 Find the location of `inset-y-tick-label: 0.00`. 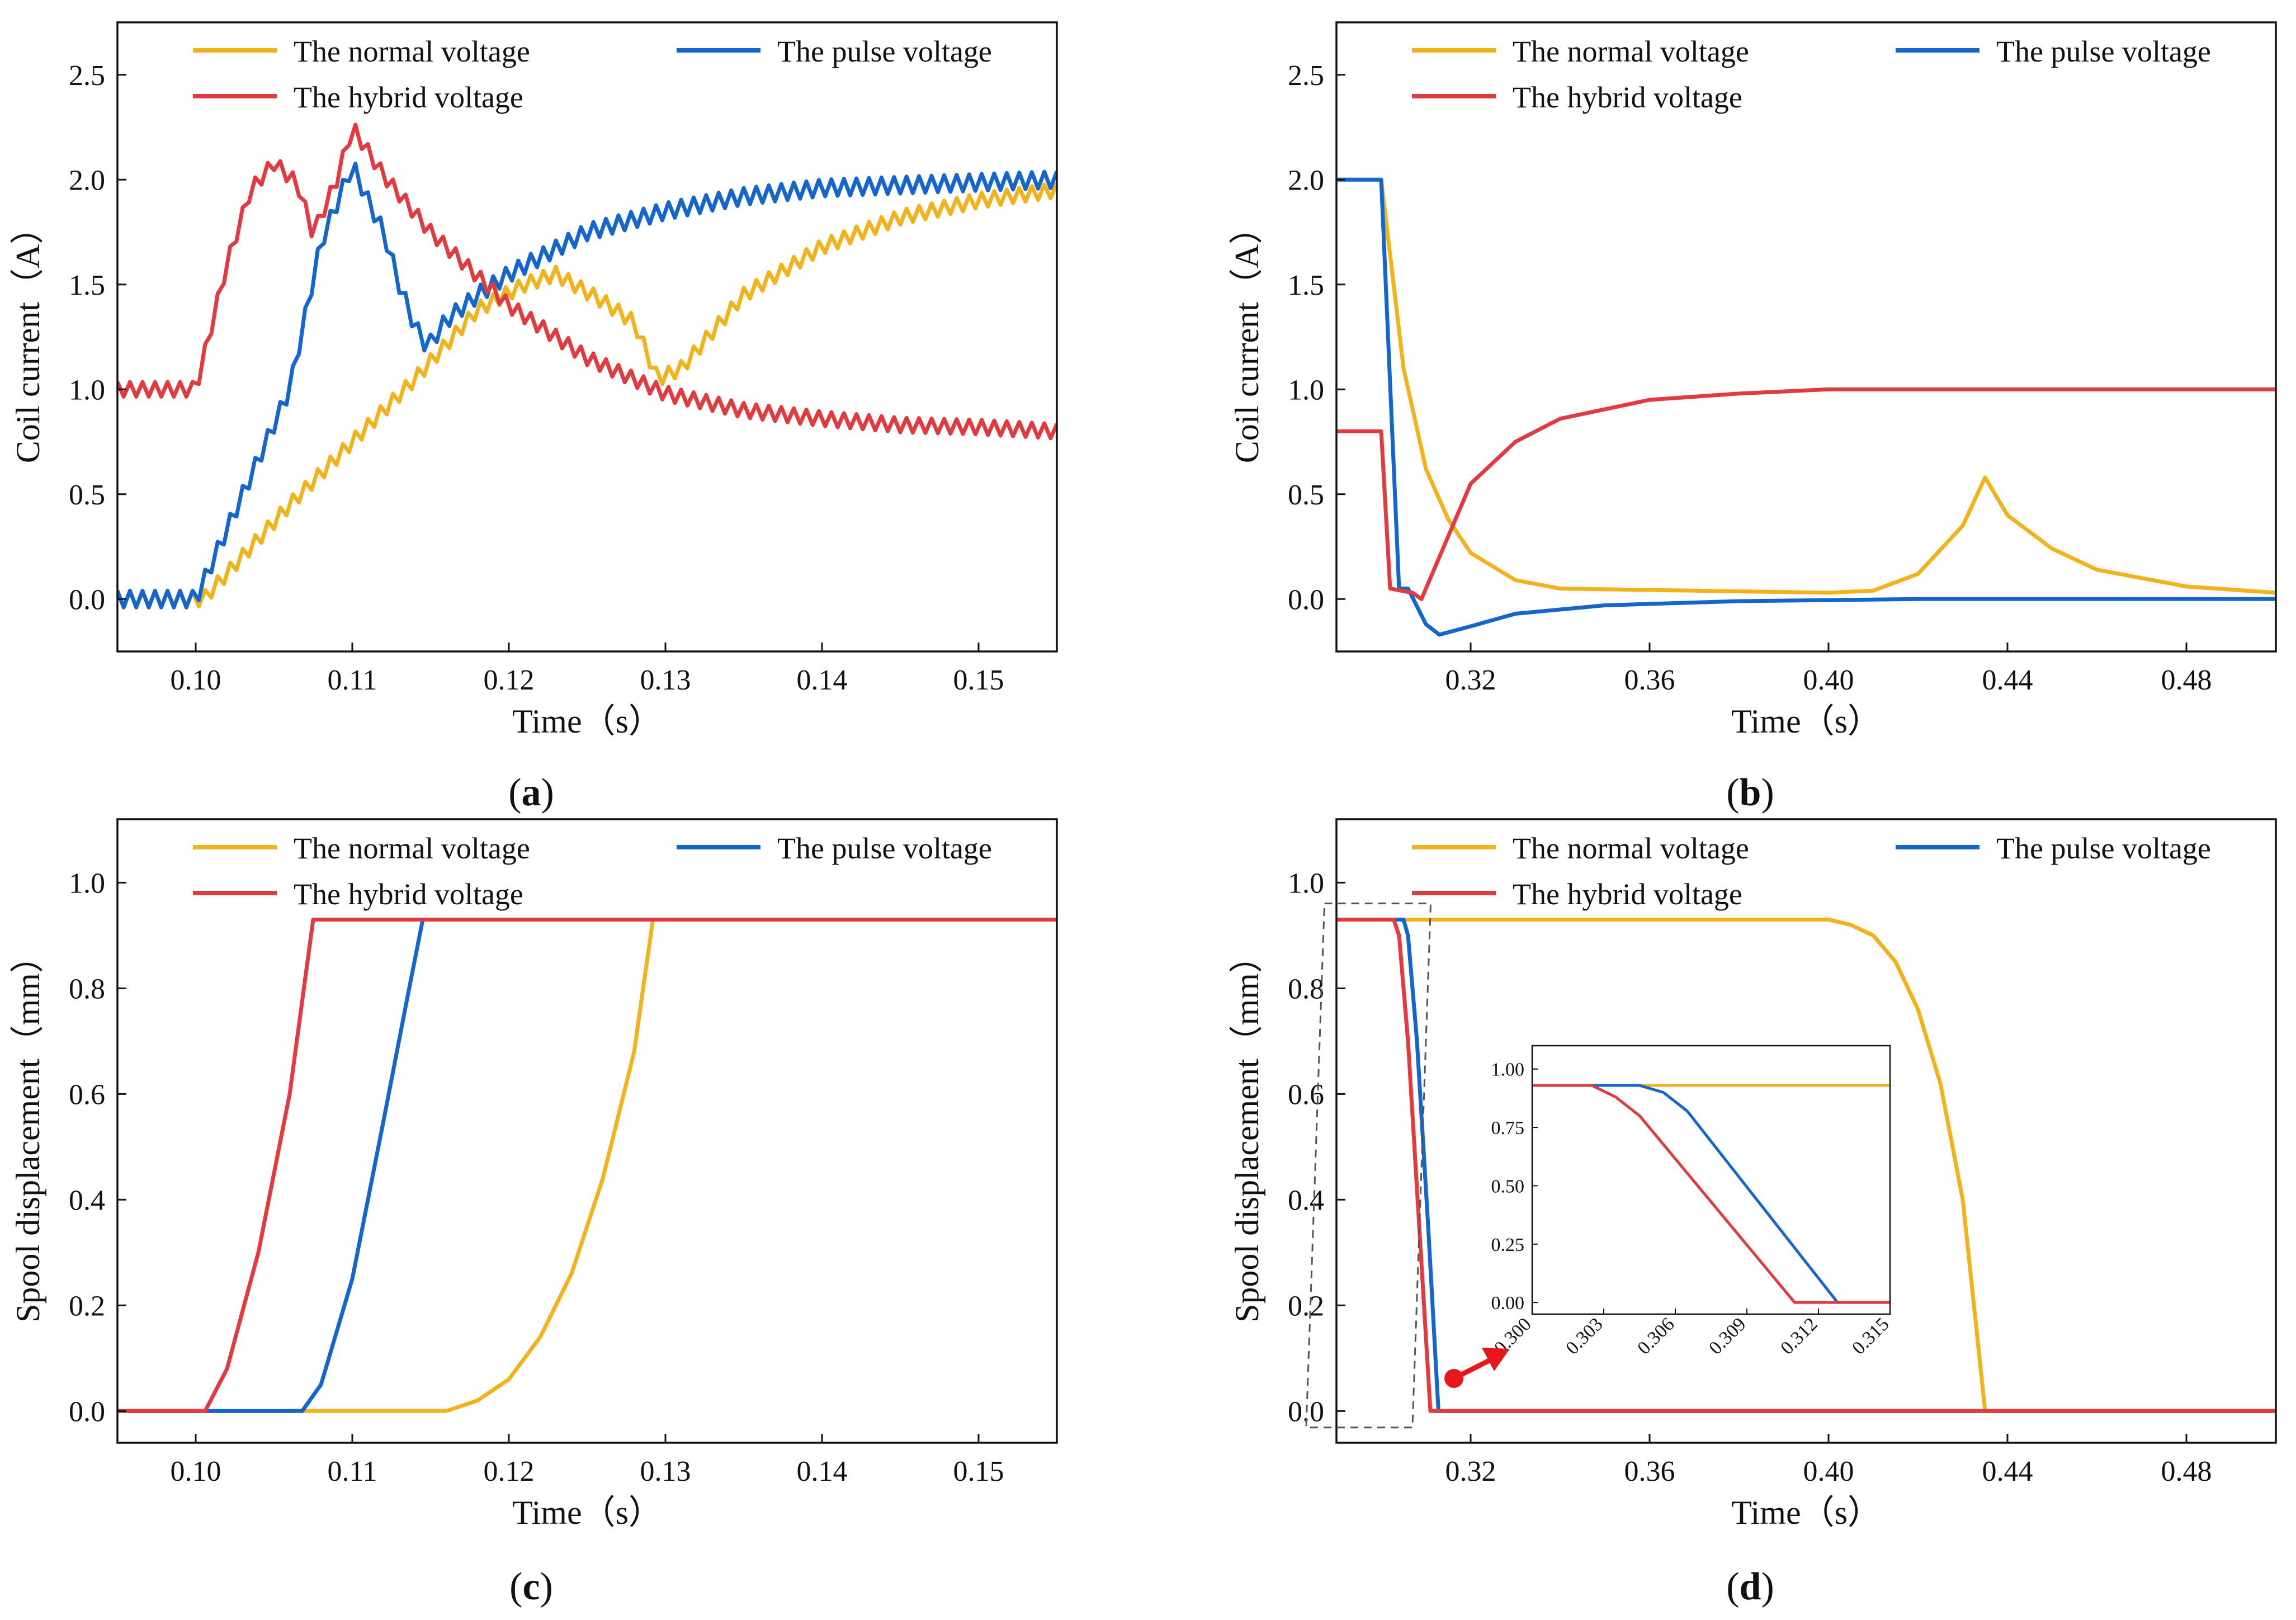

inset-y-tick-label: 0.00 is located at coordinates (1508, 1303).